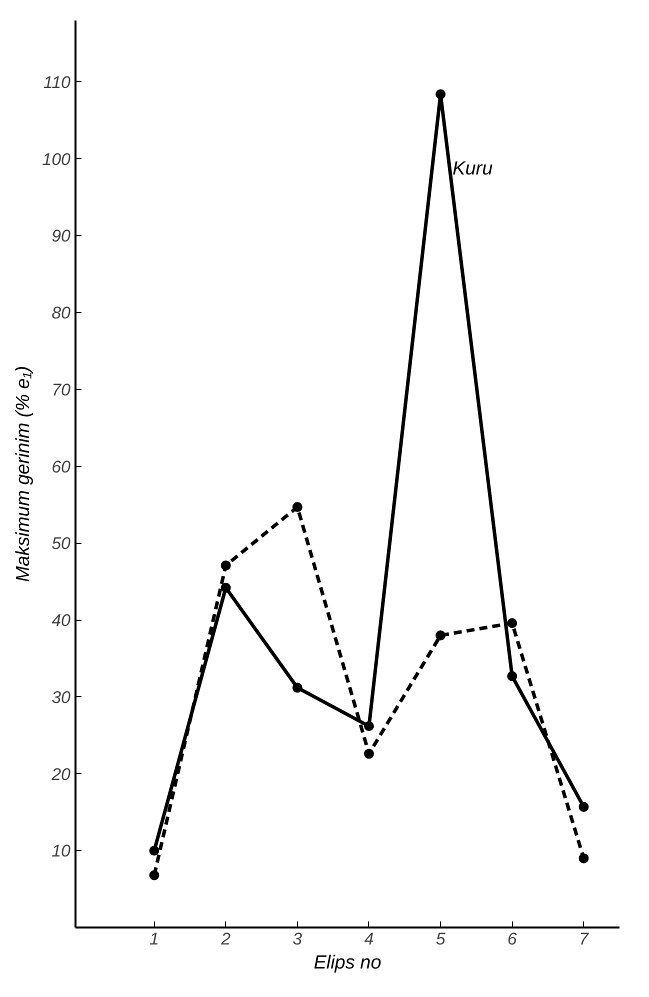 The width and height of the screenshot is (649, 997). What do you see at coordinates (62, 544) in the screenshot?
I see `y-tick-label: 50` at bounding box center [62, 544].